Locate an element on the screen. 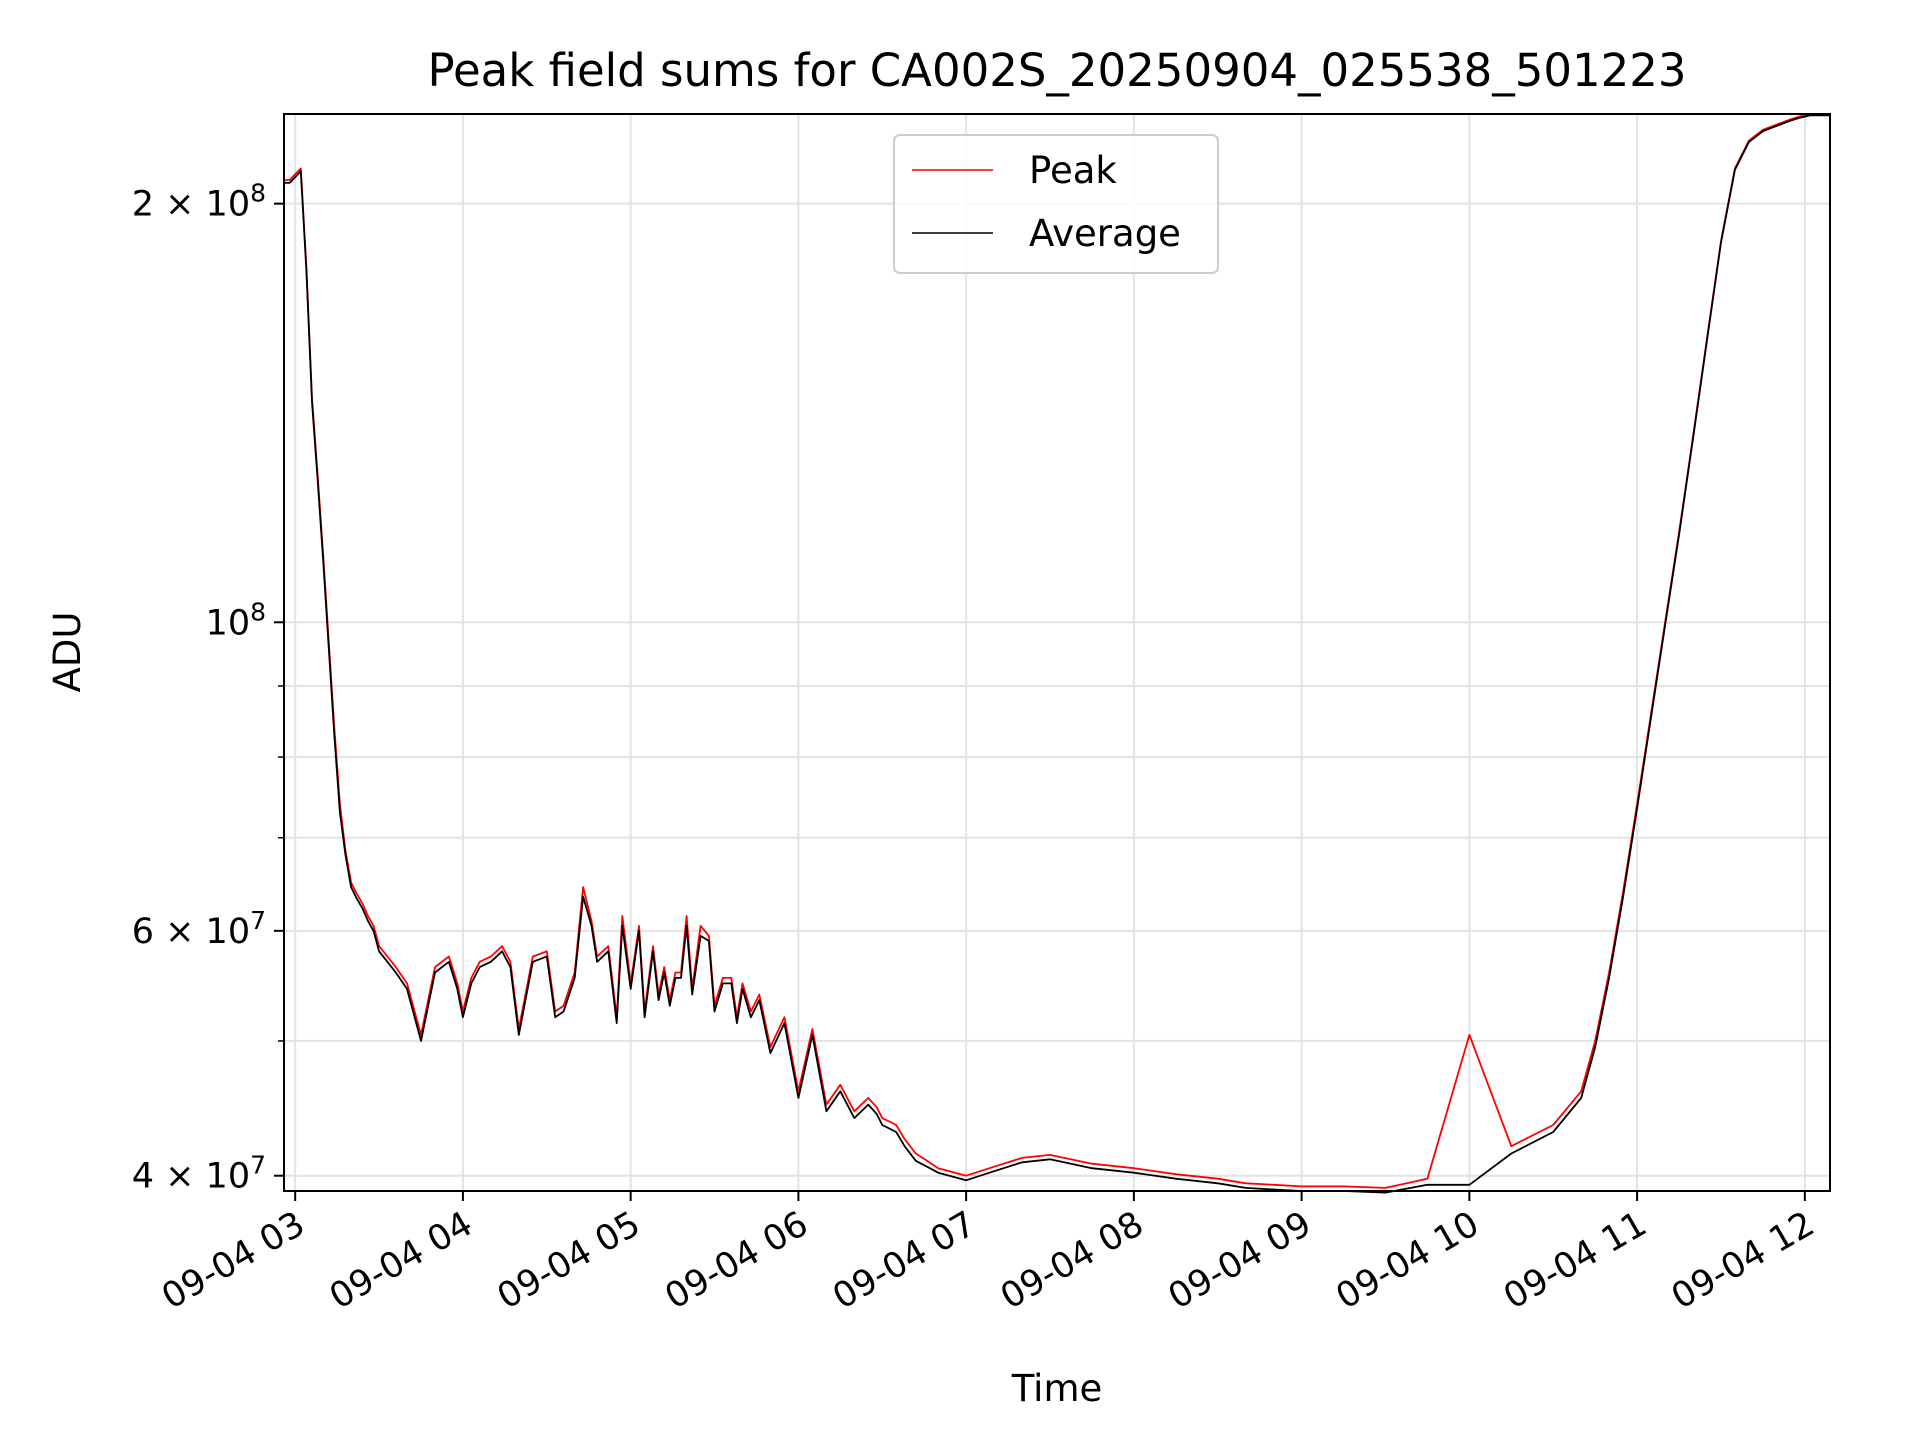 This screenshot has width=1920, height=1440. legend-label-peak: Peak is located at coordinates (1073, 170).